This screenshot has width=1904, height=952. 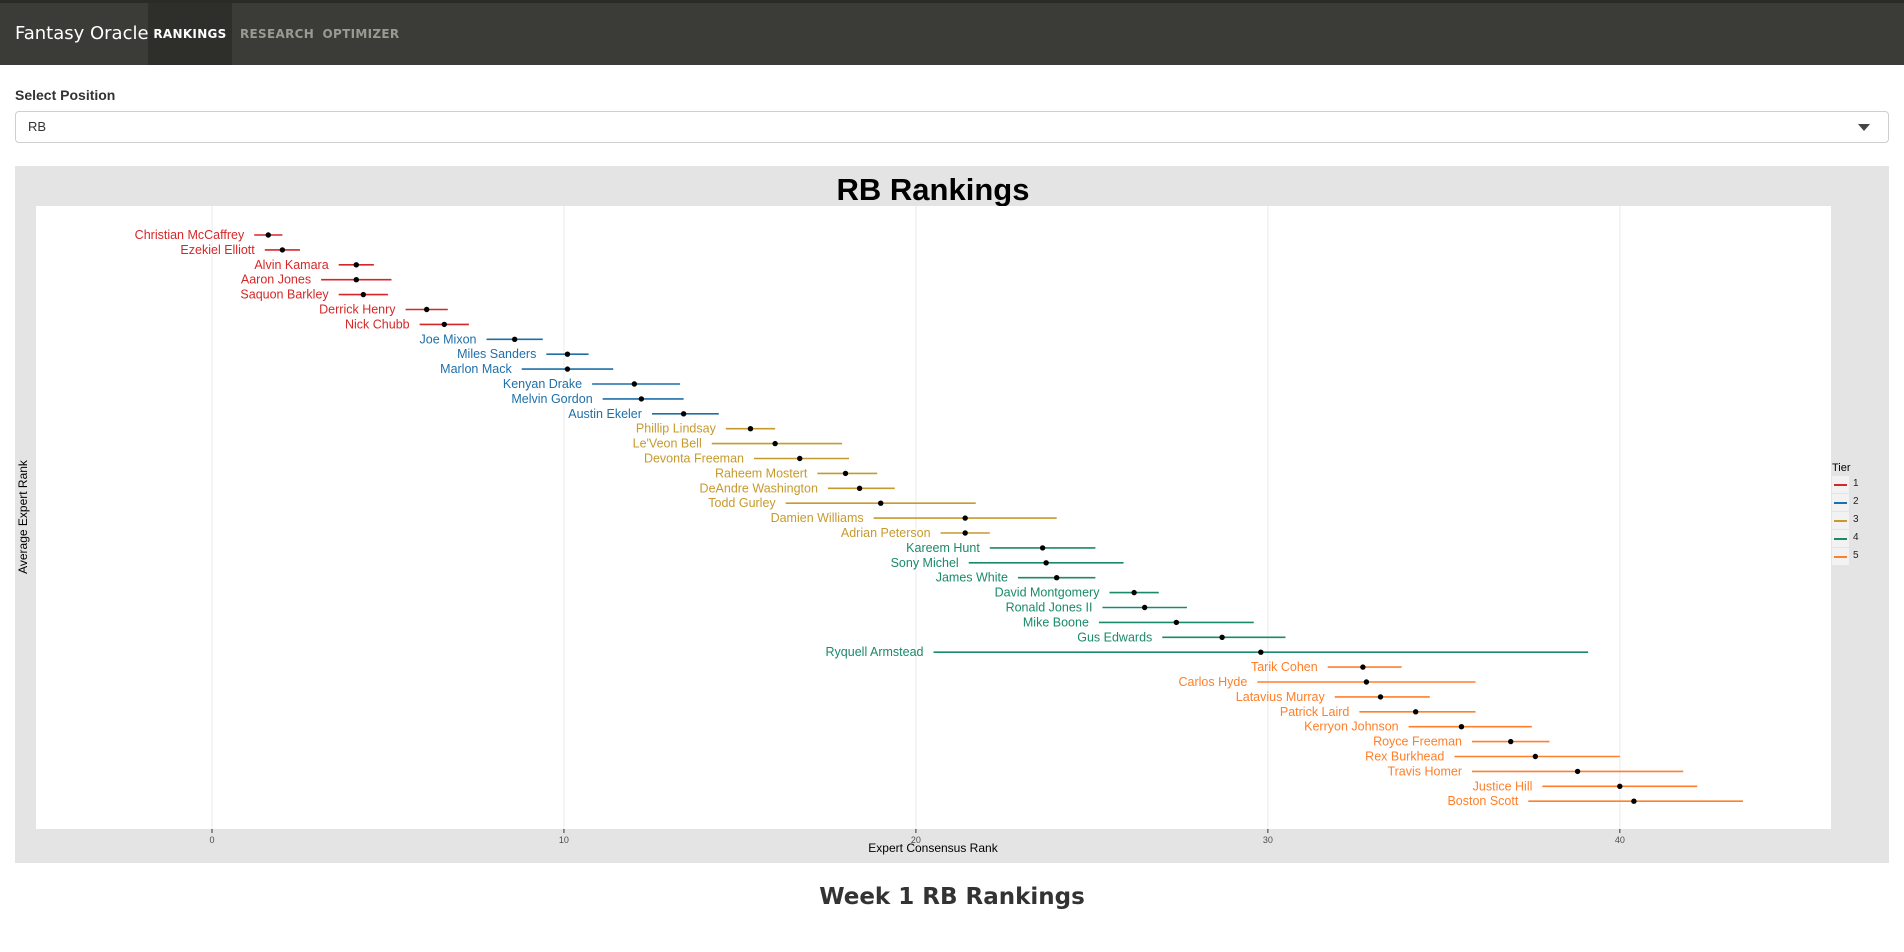 What do you see at coordinates (1461, 742) in the screenshot?
I see `player-row: Royce Freeman` at bounding box center [1461, 742].